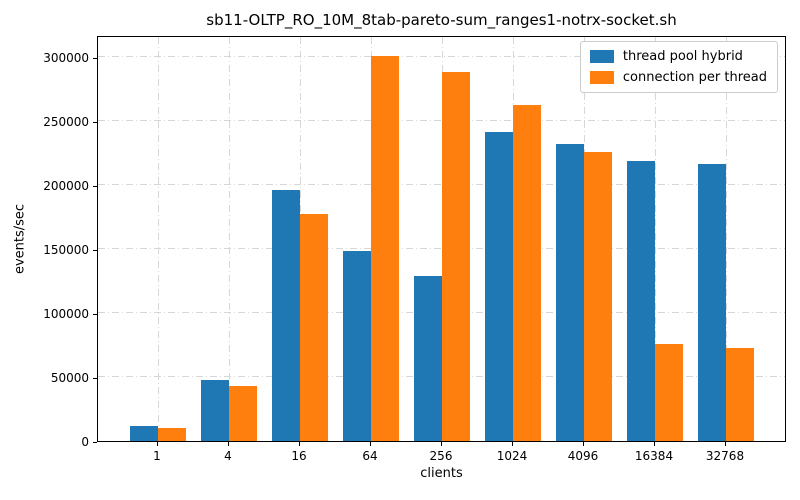 The width and height of the screenshot is (800, 500). What do you see at coordinates (694, 77) in the screenshot?
I see `legend-label: connection per thread` at bounding box center [694, 77].